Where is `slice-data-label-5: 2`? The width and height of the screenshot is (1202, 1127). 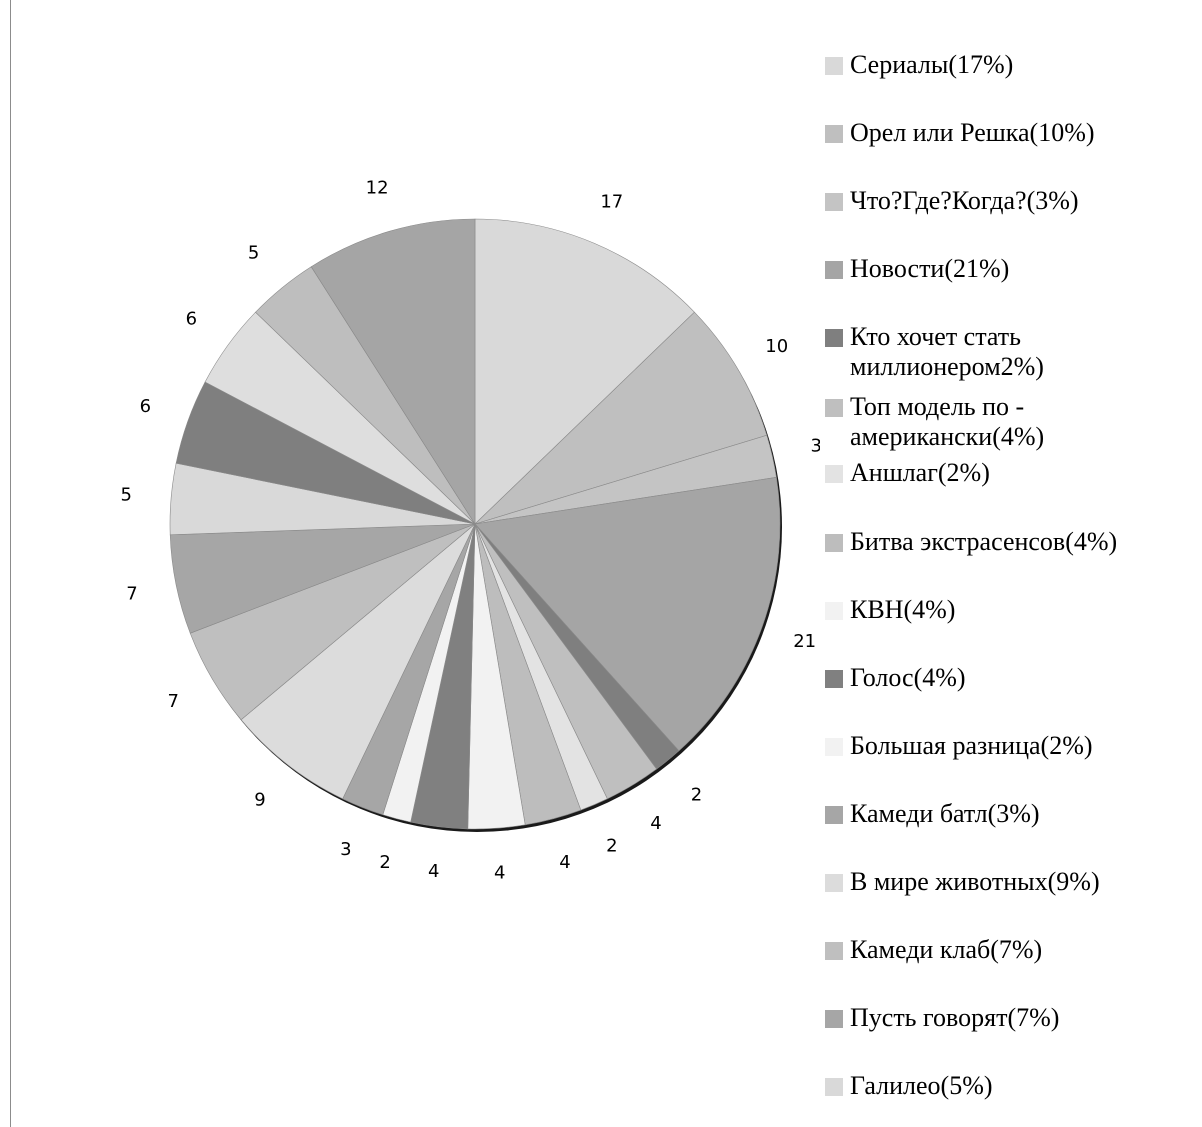 slice-data-label-5: 2 is located at coordinates (696, 795).